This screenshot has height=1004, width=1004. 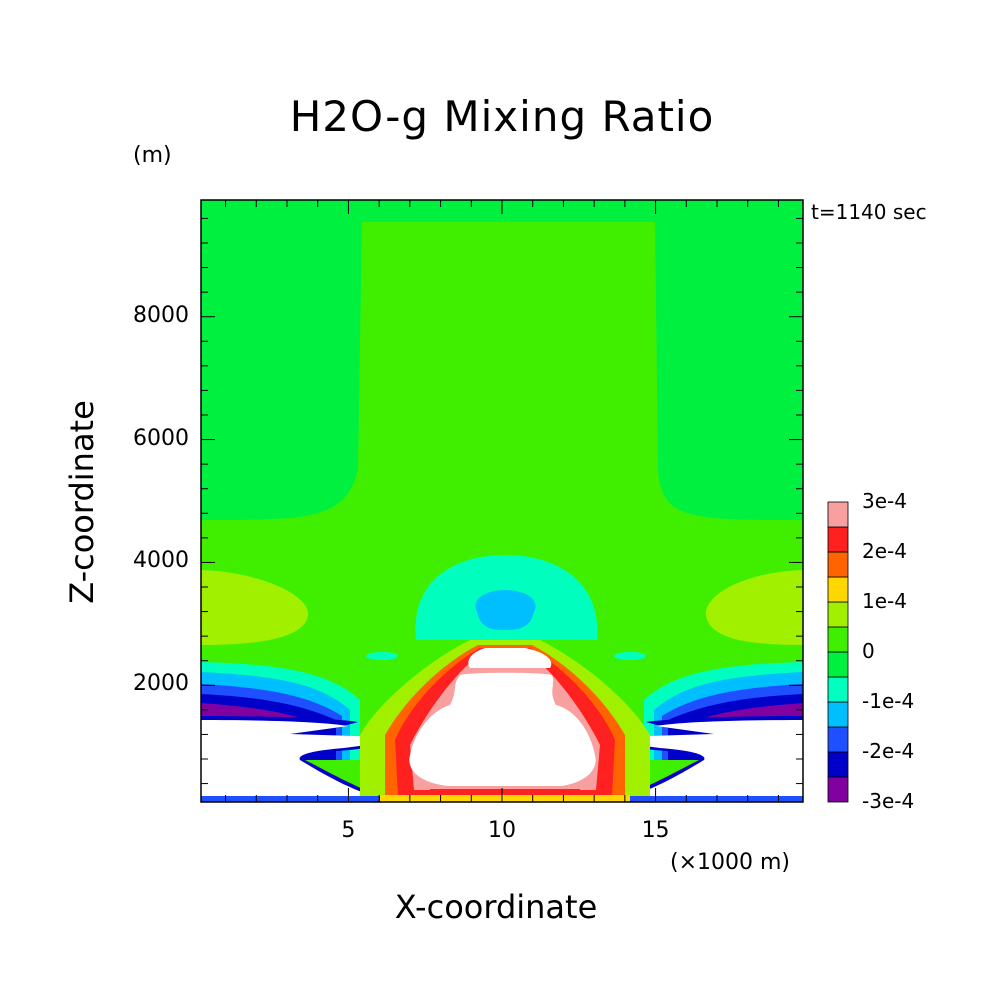 I want to click on x-tick-label: 15, so click(x=655, y=830).